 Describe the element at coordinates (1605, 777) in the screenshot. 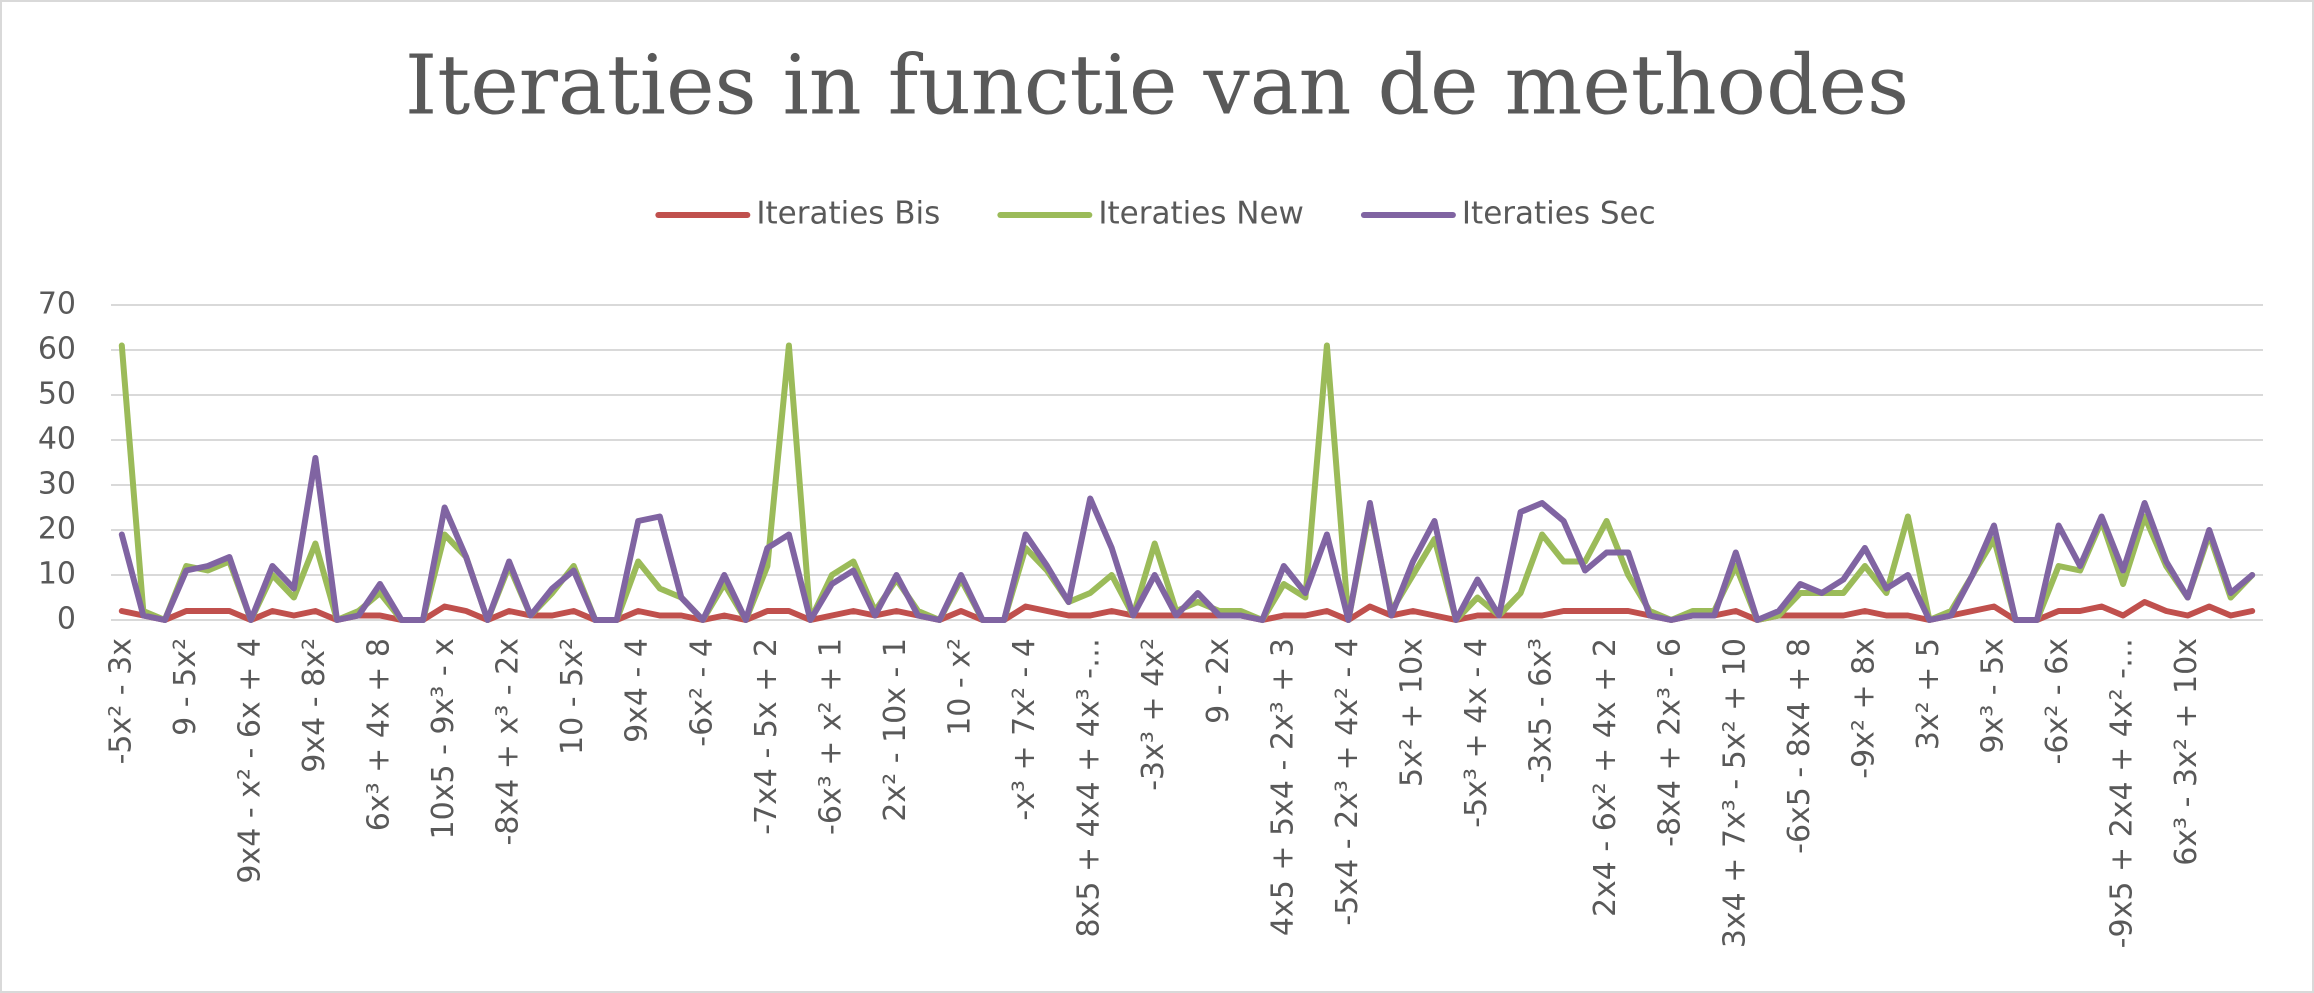

I see `x-tick-label: 2x4 - 6x² + 4x + 2` at that location.